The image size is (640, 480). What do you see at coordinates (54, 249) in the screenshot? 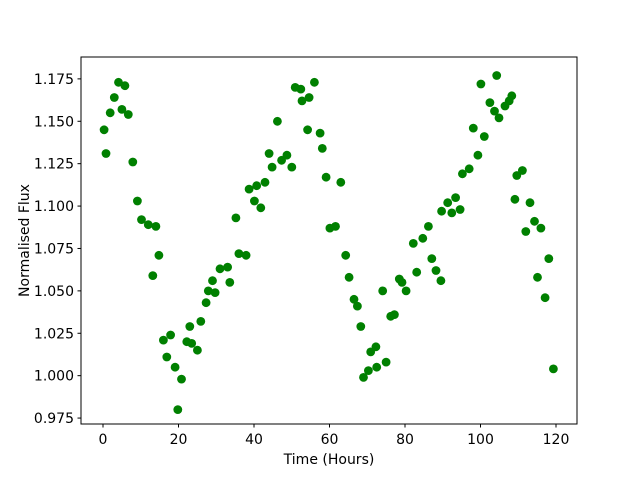
I see `y-tick-label: 1.075` at bounding box center [54, 249].